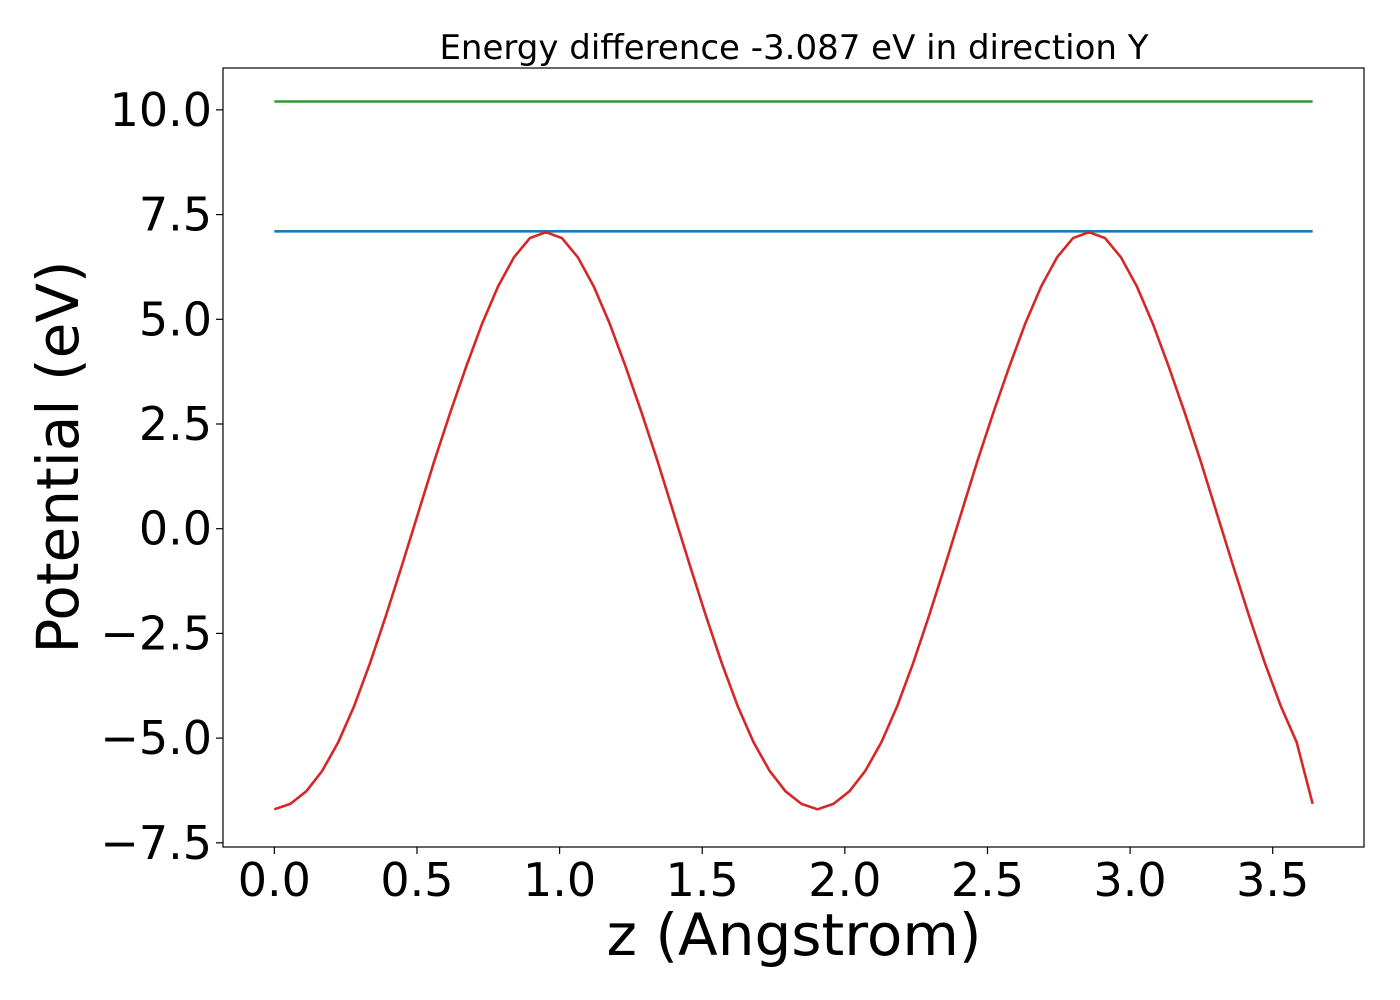 The image size is (1400, 1000). What do you see at coordinates (274, 880) in the screenshot?
I see `x-tick-label: 0.0` at bounding box center [274, 880].